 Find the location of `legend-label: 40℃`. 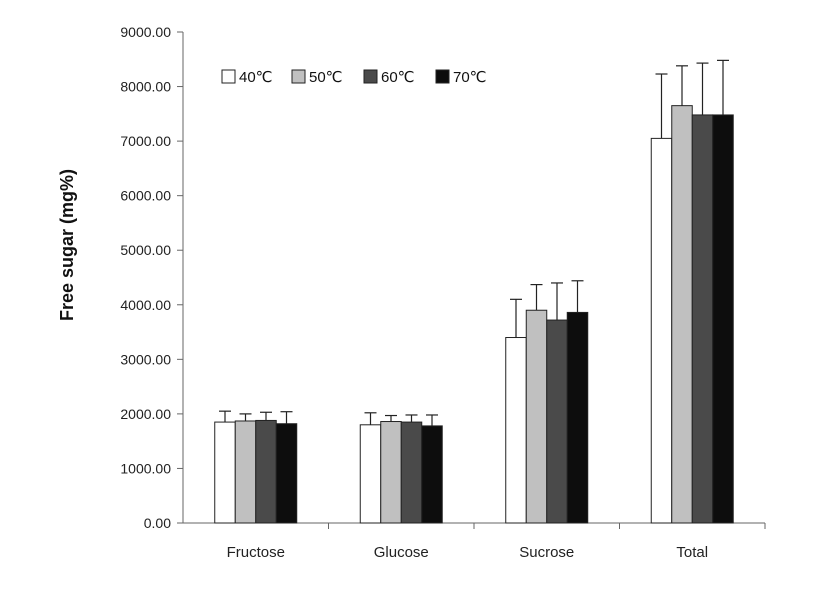

legend-label: 40℃ is located at coordinates (256, 77).